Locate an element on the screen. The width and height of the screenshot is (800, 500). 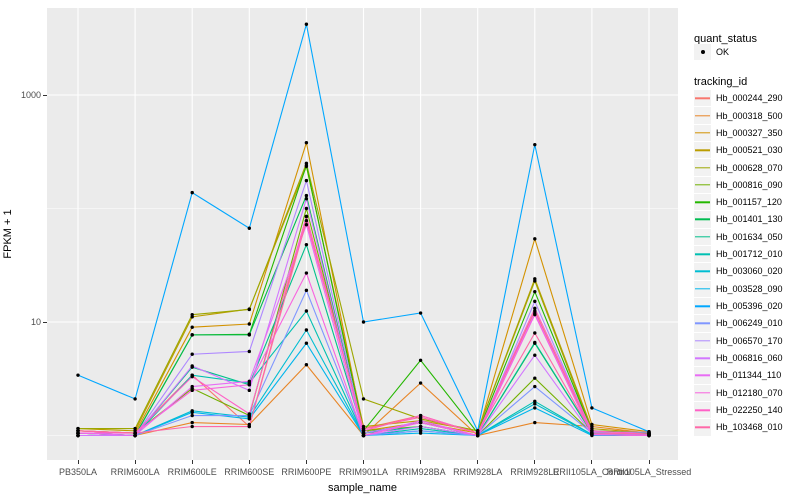
legend-item-Hb_000521_030: Hb_000521_030 is located at coordinates (738, 150).